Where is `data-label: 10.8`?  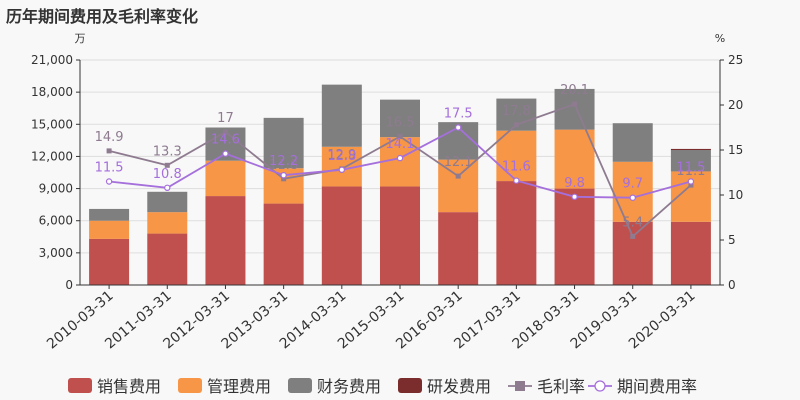
data-label: 10.8 is located at coordinates (167, 174).